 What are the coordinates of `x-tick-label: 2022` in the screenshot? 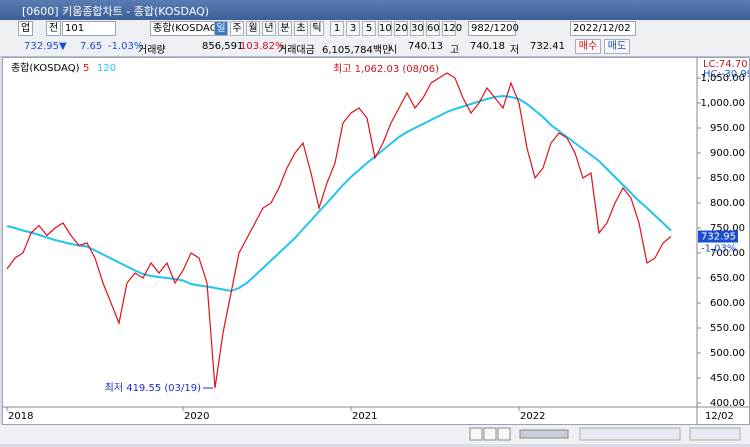 It's located at (532, 416).